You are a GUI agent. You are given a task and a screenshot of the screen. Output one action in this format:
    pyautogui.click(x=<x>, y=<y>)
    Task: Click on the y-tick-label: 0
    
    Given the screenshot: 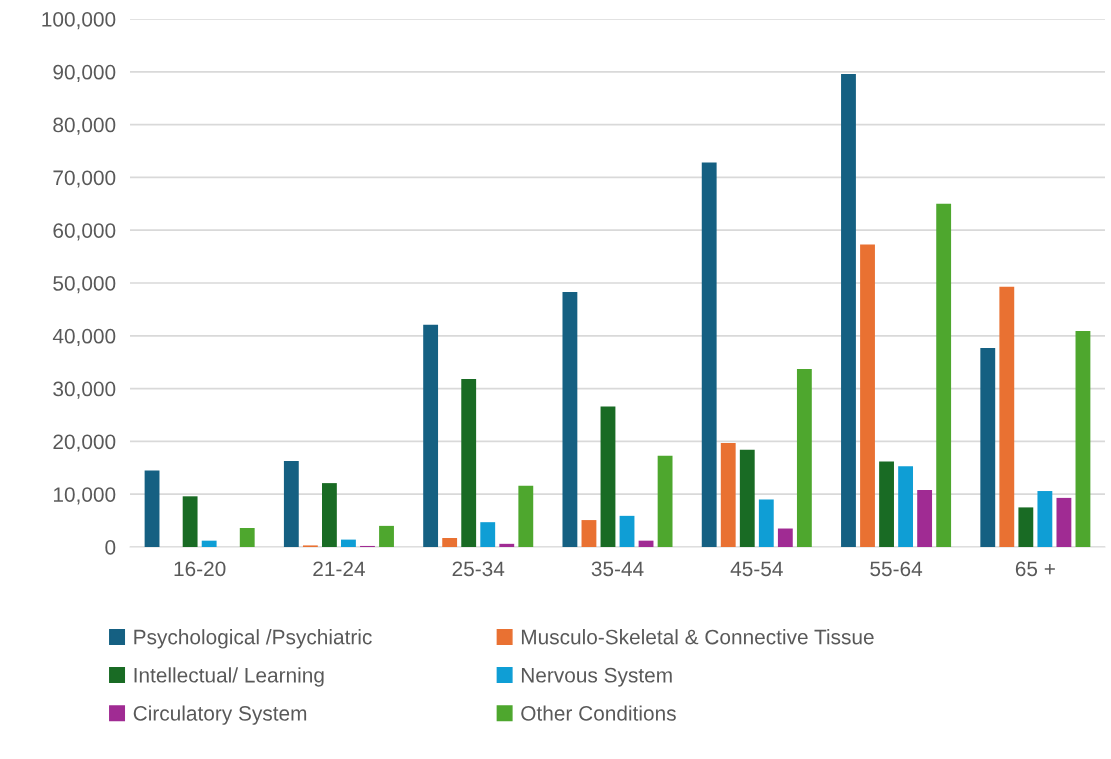 What is the action you would take?
    pyautogui.click(x=110, y=547)
    